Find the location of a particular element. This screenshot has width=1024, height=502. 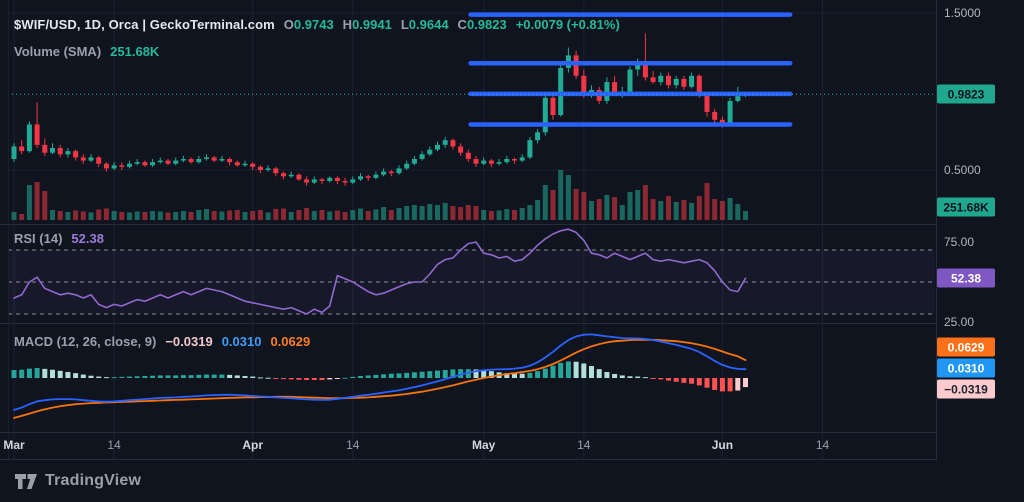

rsi-legend: RSI (14) 52.38 is located at coordinates (59, 238).